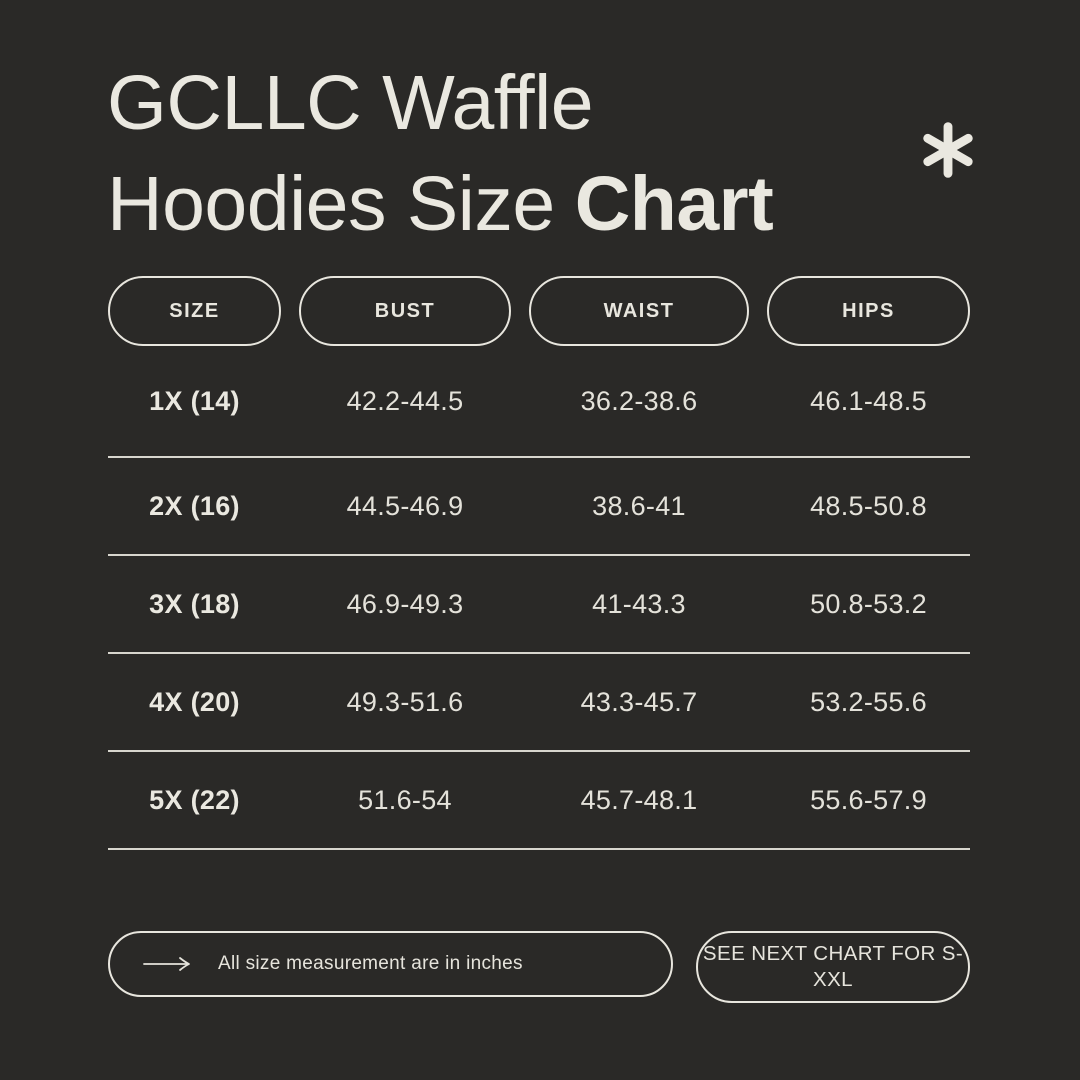 This screenshot has width=1080, height=1080. I want to click on cell-hips: 53.2-55.6, so click(868, 701).